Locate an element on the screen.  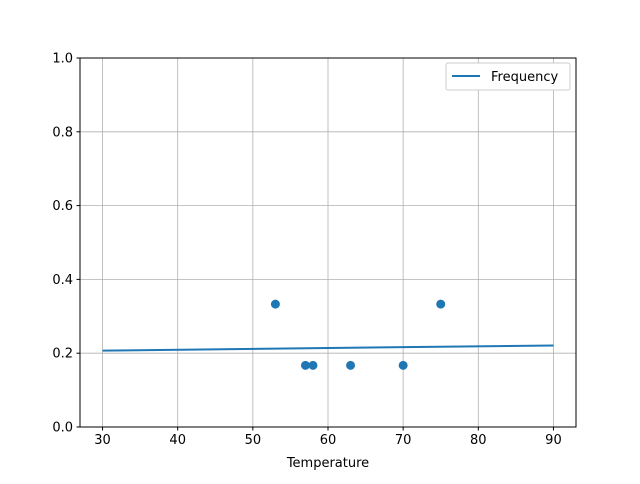
y-tick-label: 1.0 is located at coordinates (62, 59).